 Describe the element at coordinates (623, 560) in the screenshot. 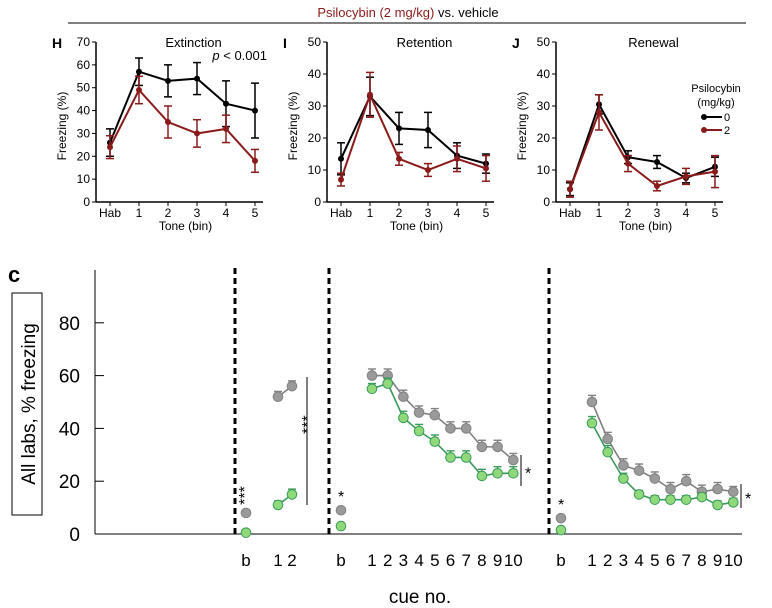

I see `cue-tick-label: 3` at that location.